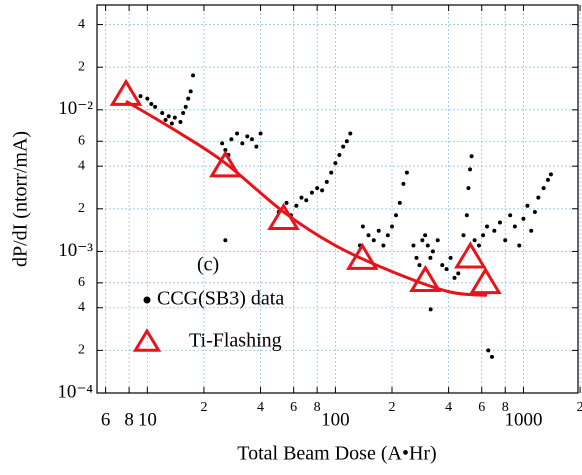 The width and height of the screenshot is (582, 475). I want to click on y-tick-label: 6, so click(81, 282).